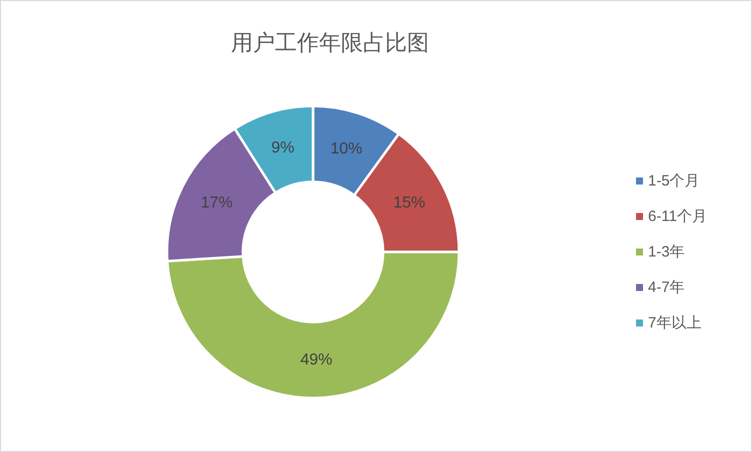  What do you see at coordinates (316, 359) in the screenshot?
I see `data-label: 49%` at bounding box center [316, 359].